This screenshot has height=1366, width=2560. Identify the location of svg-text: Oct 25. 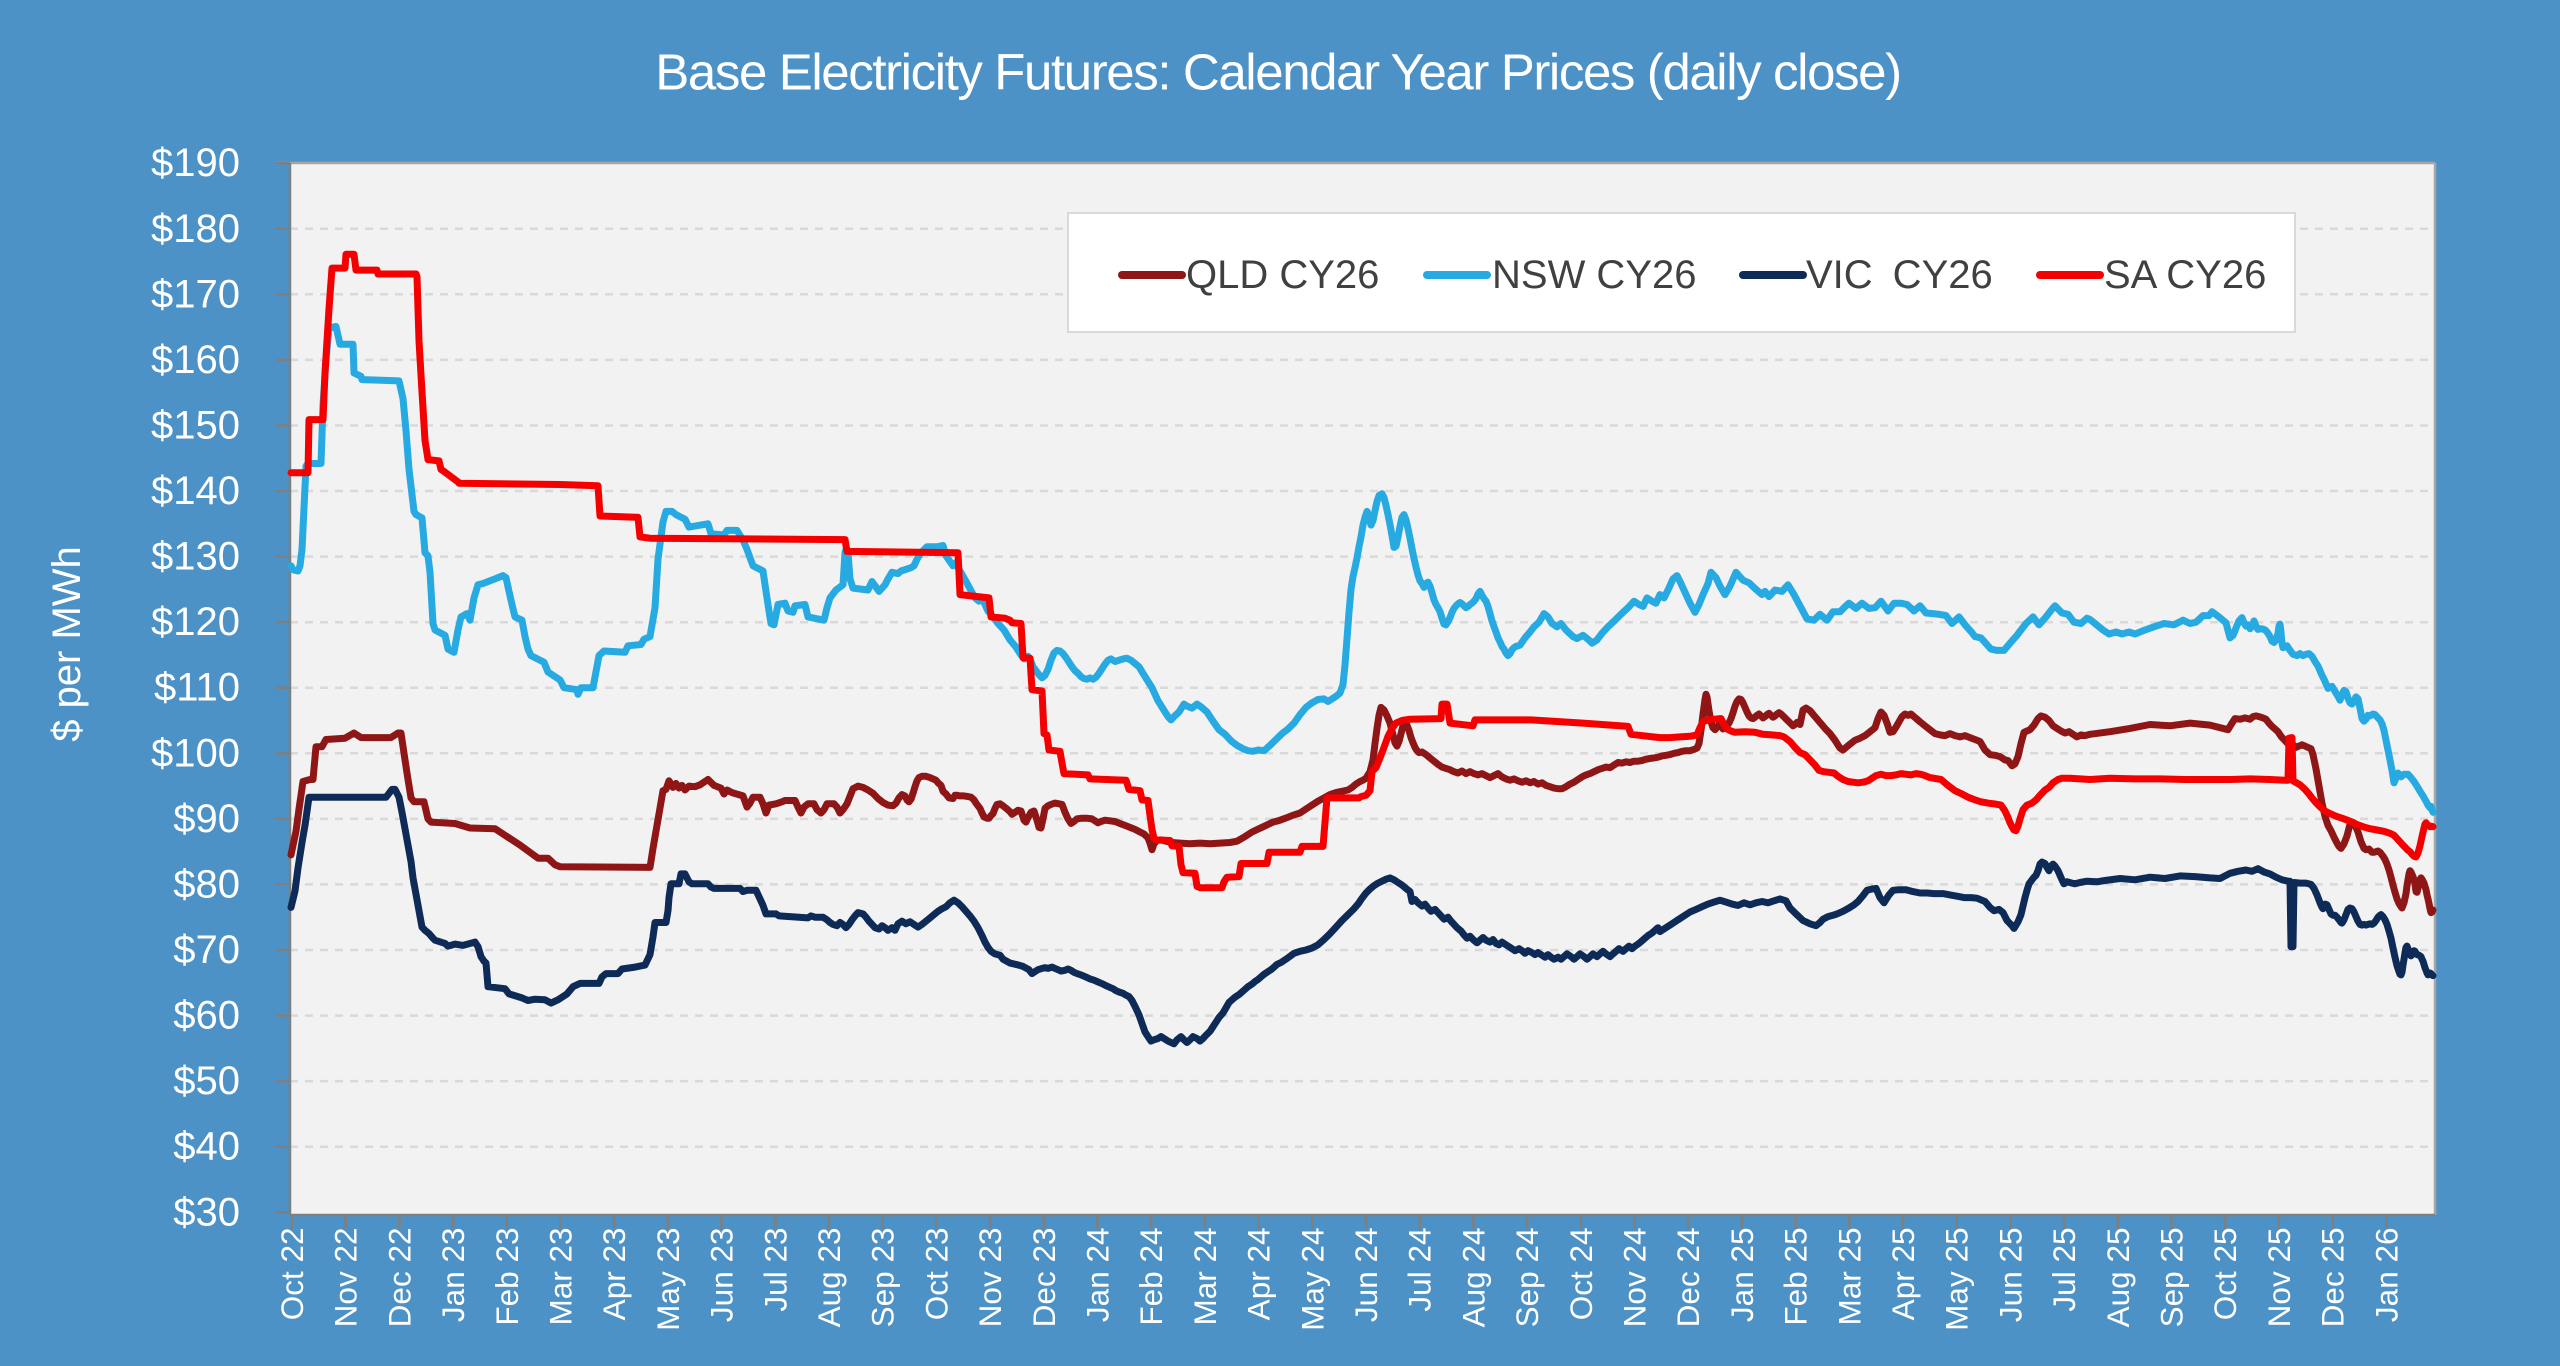
(2225, 1274).